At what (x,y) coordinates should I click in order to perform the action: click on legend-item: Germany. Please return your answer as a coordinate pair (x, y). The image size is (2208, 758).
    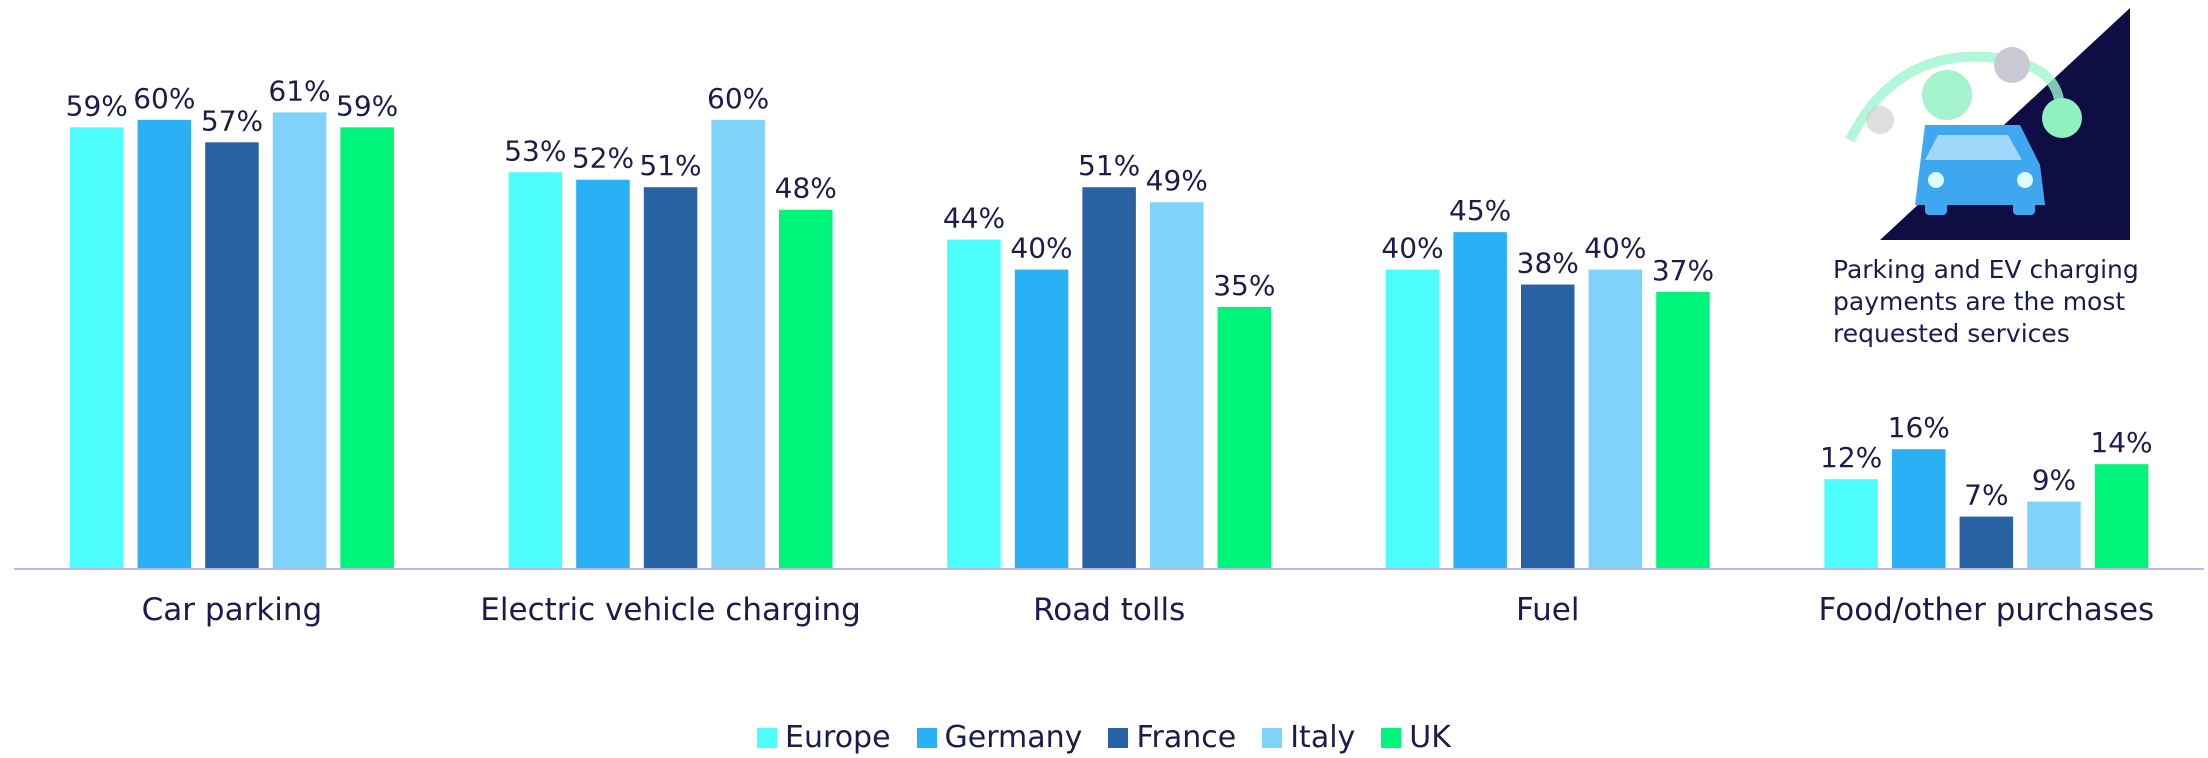
    Looking at the image, I should click on (999, 737).